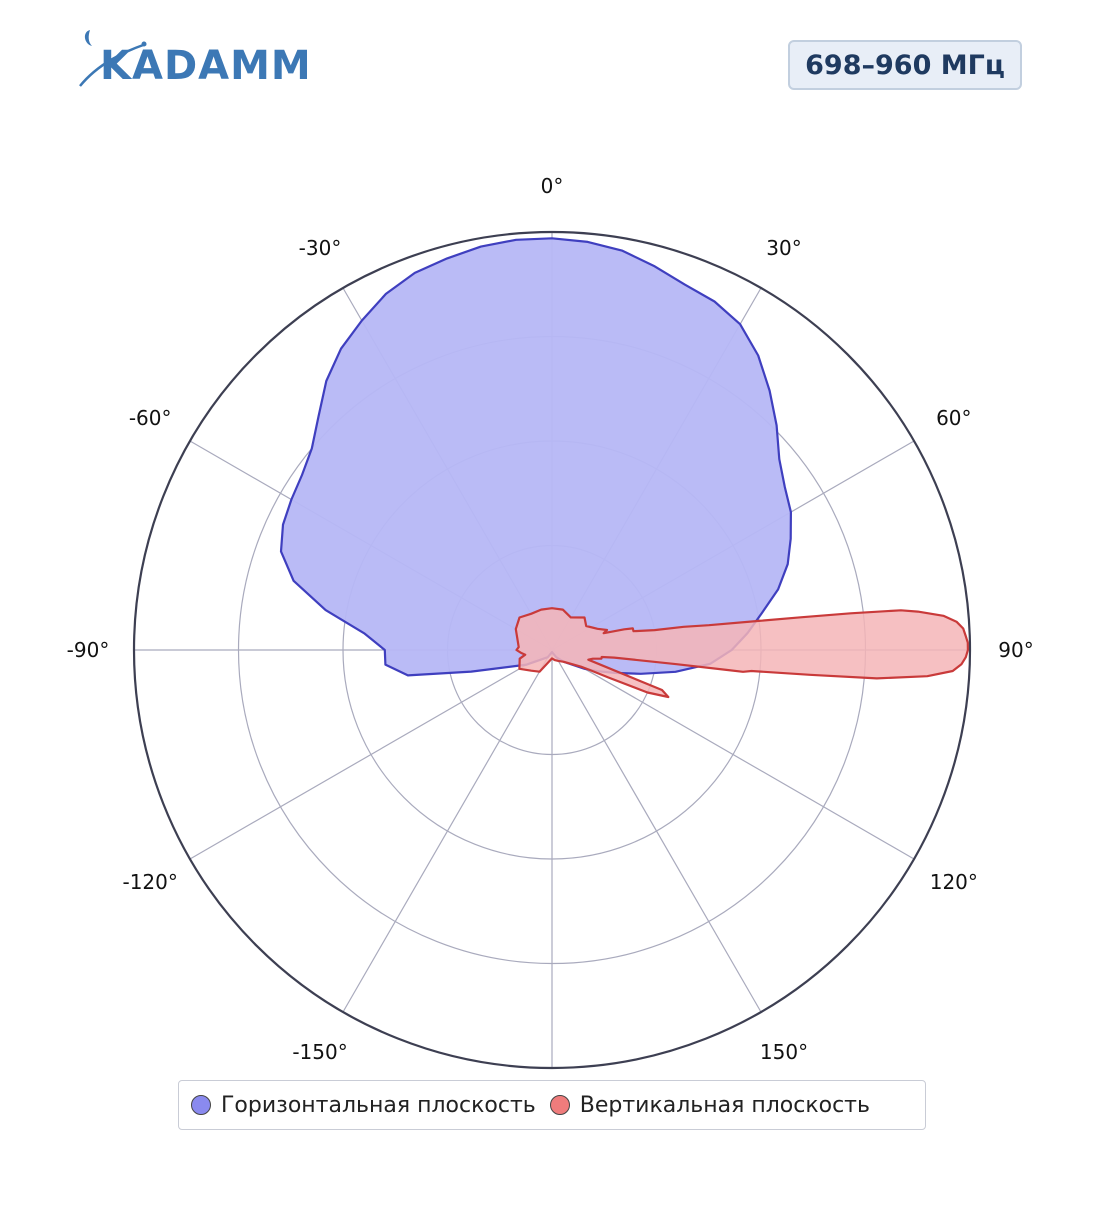  What do you see at coordinates (319, 1052) in the screenshot?
I see `tick-label-neg150: -150°` at bounding box center [319, 1052].